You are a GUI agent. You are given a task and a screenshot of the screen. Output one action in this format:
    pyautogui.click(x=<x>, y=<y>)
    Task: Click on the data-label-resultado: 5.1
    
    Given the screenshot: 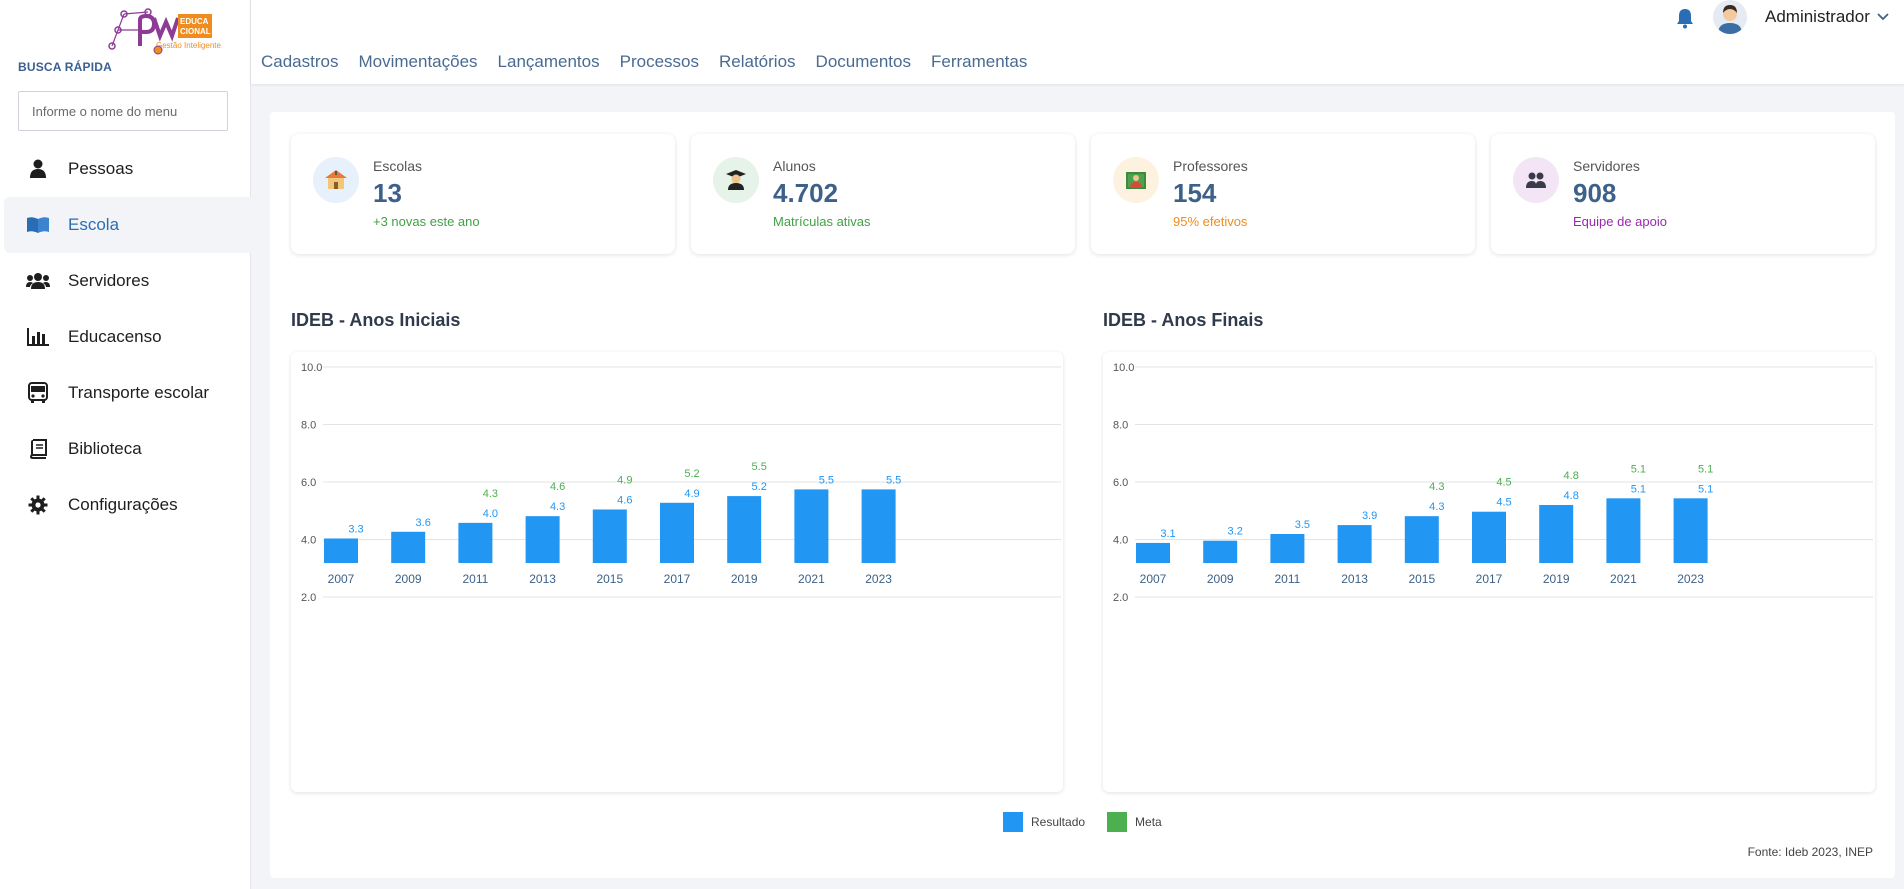 What is the action you would take?
    pyautogui.click(x=1705, y=489)
    